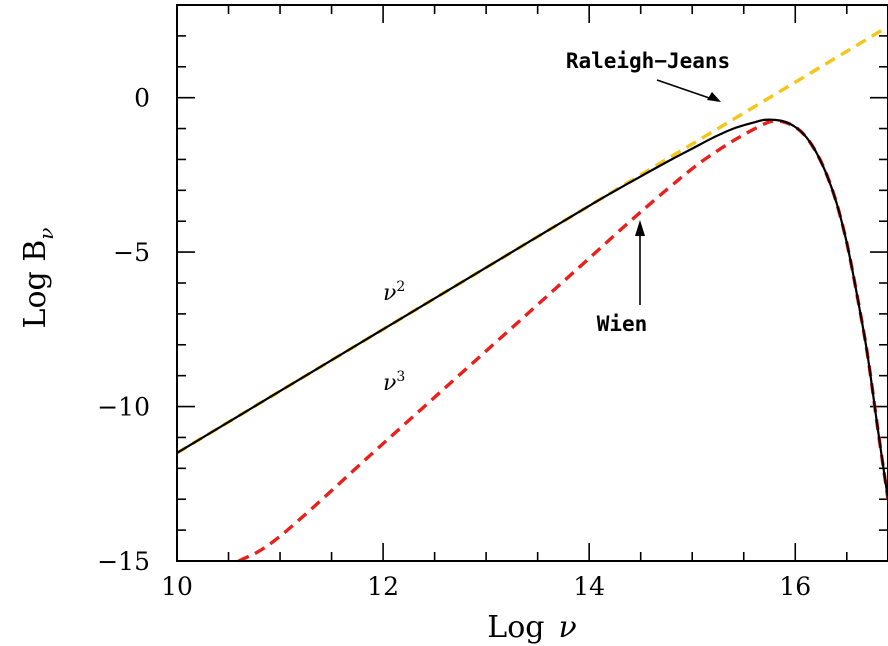 This screenshot has width=888, height=646. Describe the element at coordinates (795, 586) in the screenshot. I see `x-tick-label: 16` at that location.